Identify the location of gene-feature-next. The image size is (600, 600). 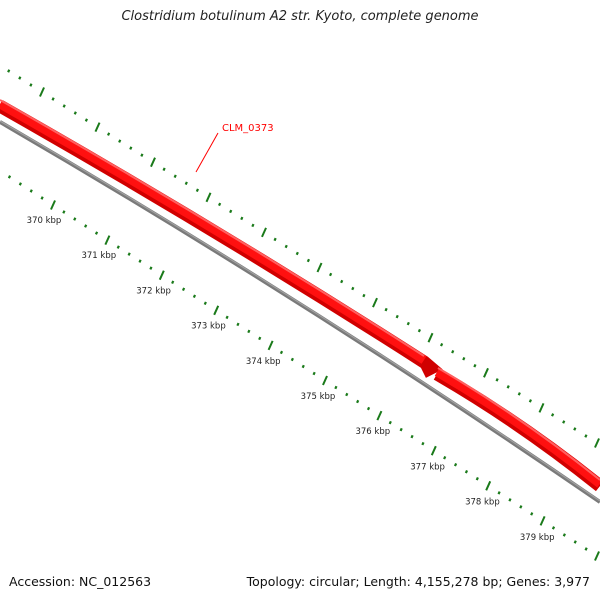
(516, 429).